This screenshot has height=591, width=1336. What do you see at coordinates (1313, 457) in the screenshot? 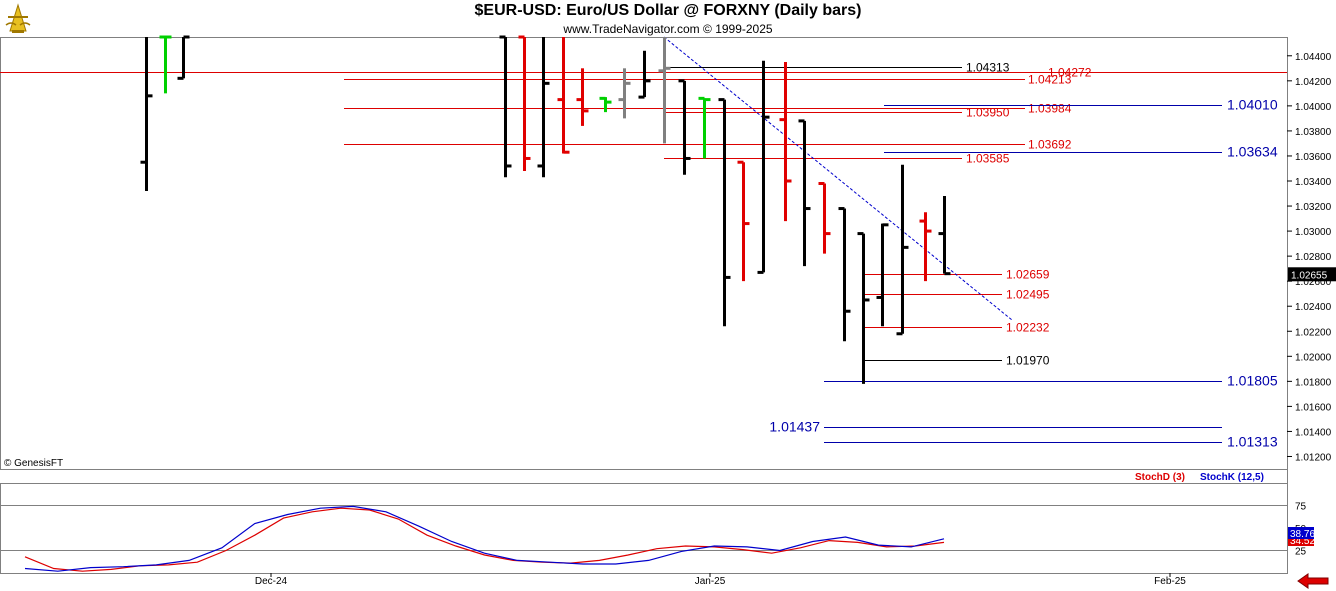
I see `price-tick-label: 1.01200` at bounding box center [1313, 457].